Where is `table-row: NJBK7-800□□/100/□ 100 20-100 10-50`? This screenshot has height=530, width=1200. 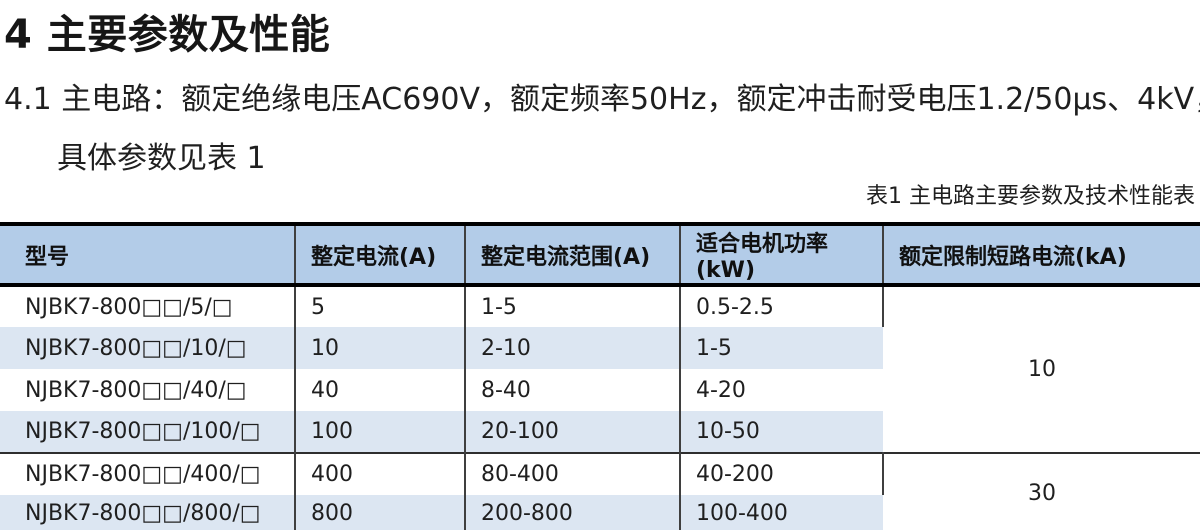
table-row: NJBK7-800□□/100/□ 100 20-100 10-50 is located at coordinates (600, 432).